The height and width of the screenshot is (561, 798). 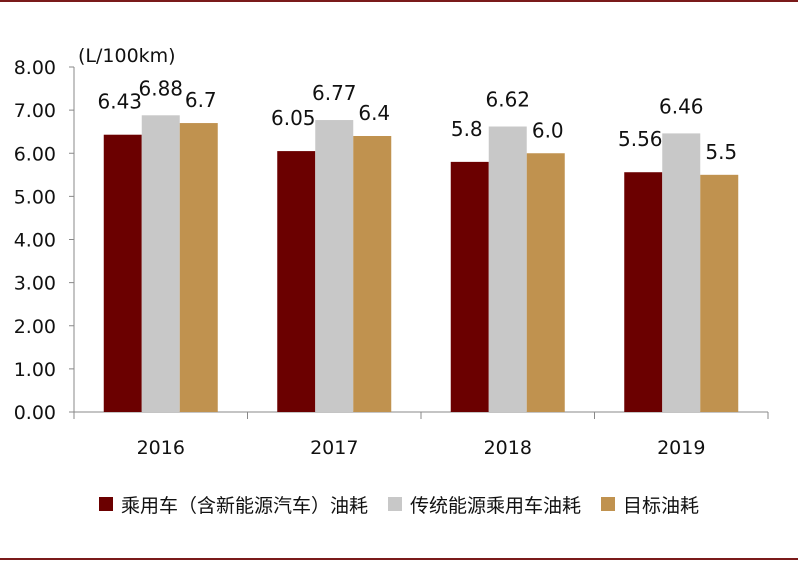 What do you see at coordinates (35, 284) in the screenshot?
I see `y-tick-label: 3.00` at bounding box center [35, 284].